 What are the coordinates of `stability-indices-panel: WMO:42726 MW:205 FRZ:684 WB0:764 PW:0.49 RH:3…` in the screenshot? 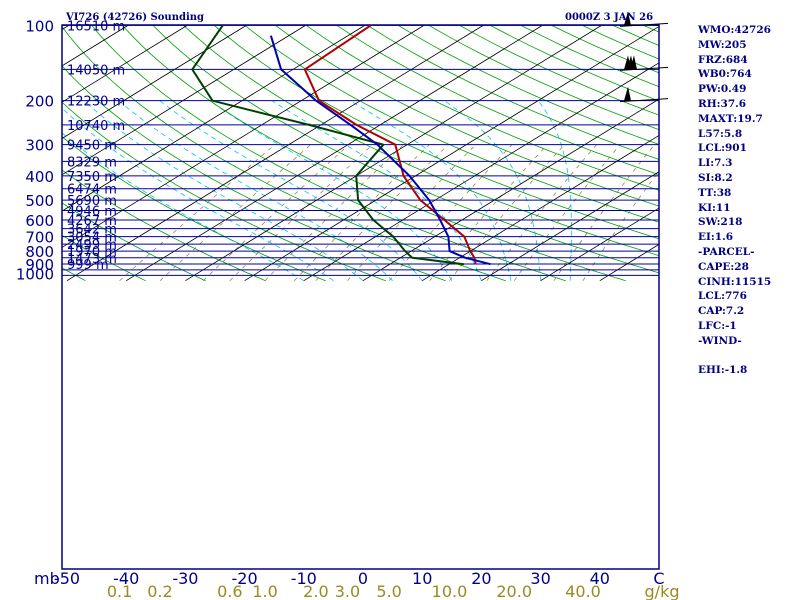 It's located at (734, 200).